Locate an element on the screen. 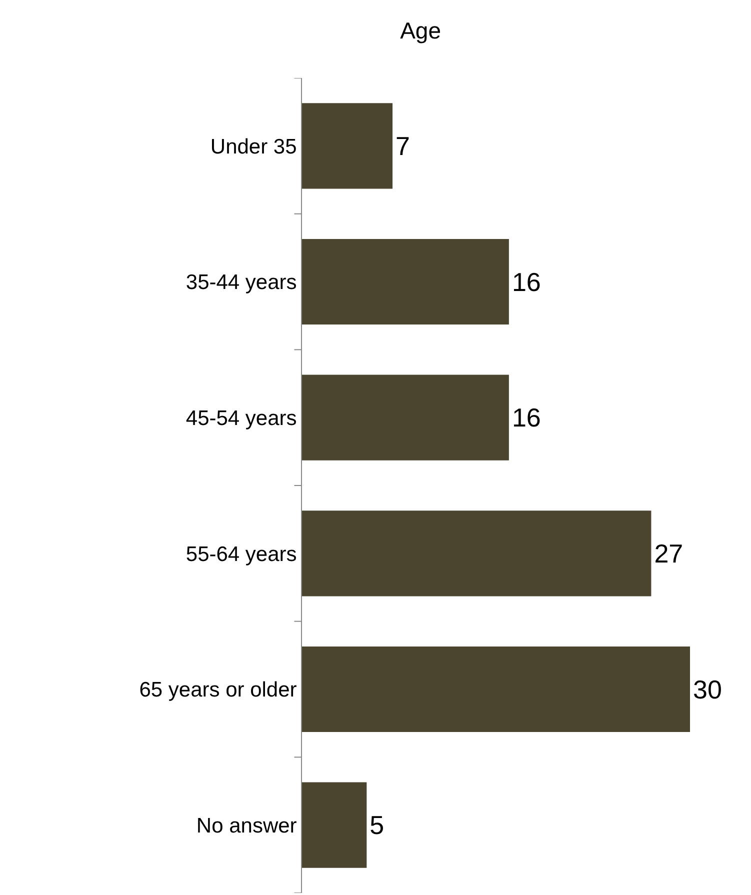  data-label: 7 is located at coordinates (403, 145).